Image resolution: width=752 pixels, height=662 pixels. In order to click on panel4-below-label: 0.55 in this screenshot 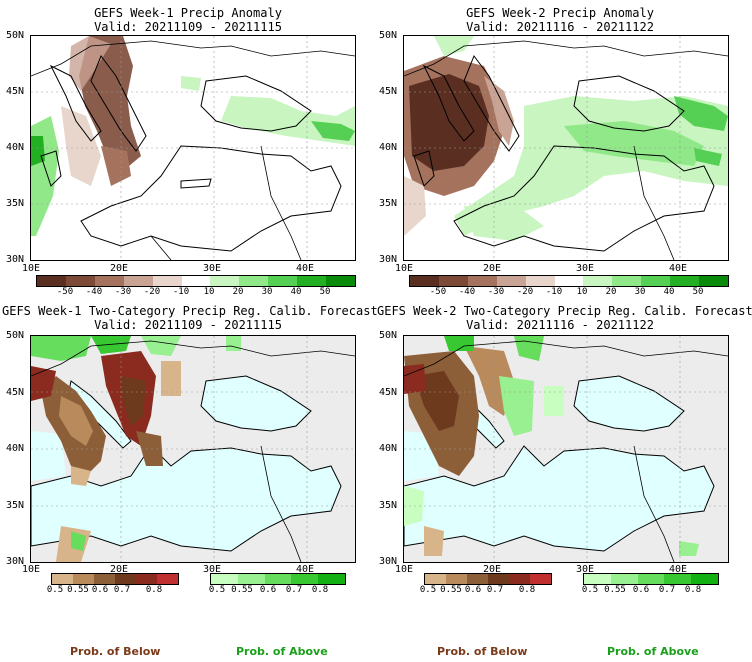, I will do `click(451, 590)`.